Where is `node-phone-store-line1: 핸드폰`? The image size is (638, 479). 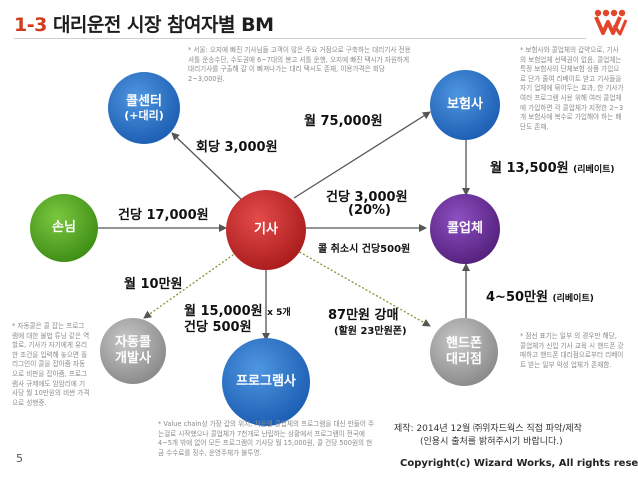
node-phone-store-line1: 핸드폰 is located at coordinates (464, 344).